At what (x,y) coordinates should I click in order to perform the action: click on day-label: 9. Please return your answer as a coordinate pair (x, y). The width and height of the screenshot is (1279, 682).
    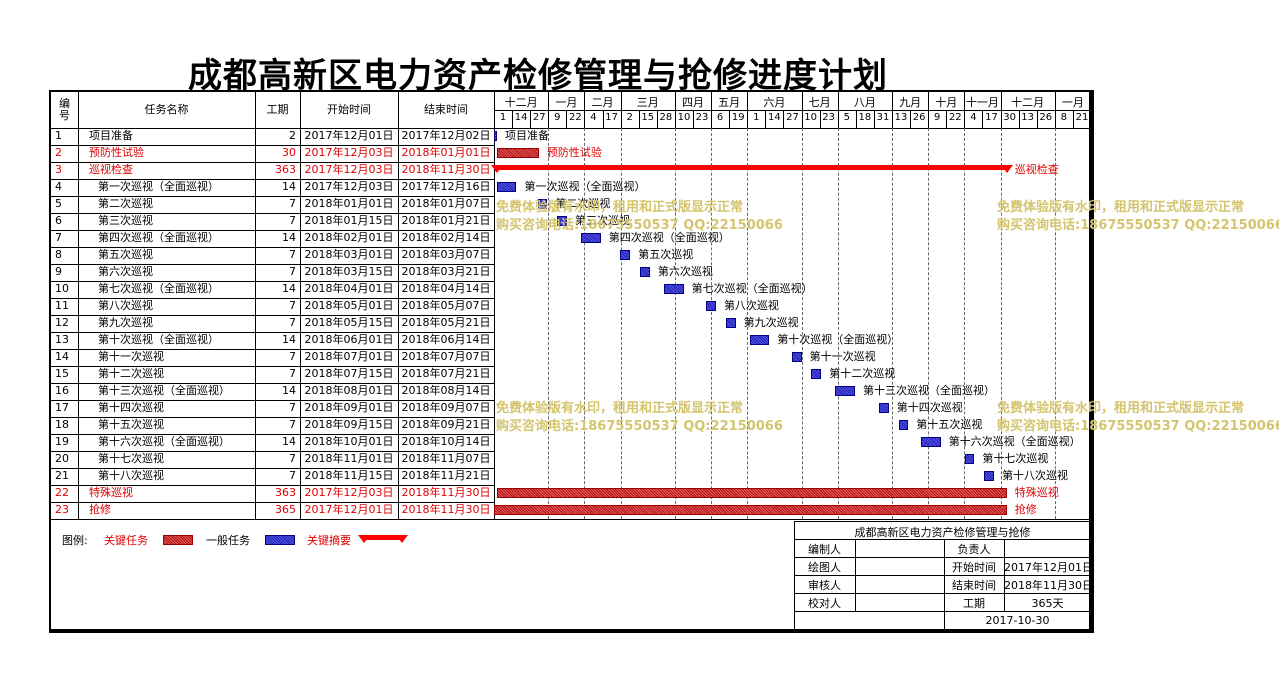
    Looking at the image, I should click on (937, 117).